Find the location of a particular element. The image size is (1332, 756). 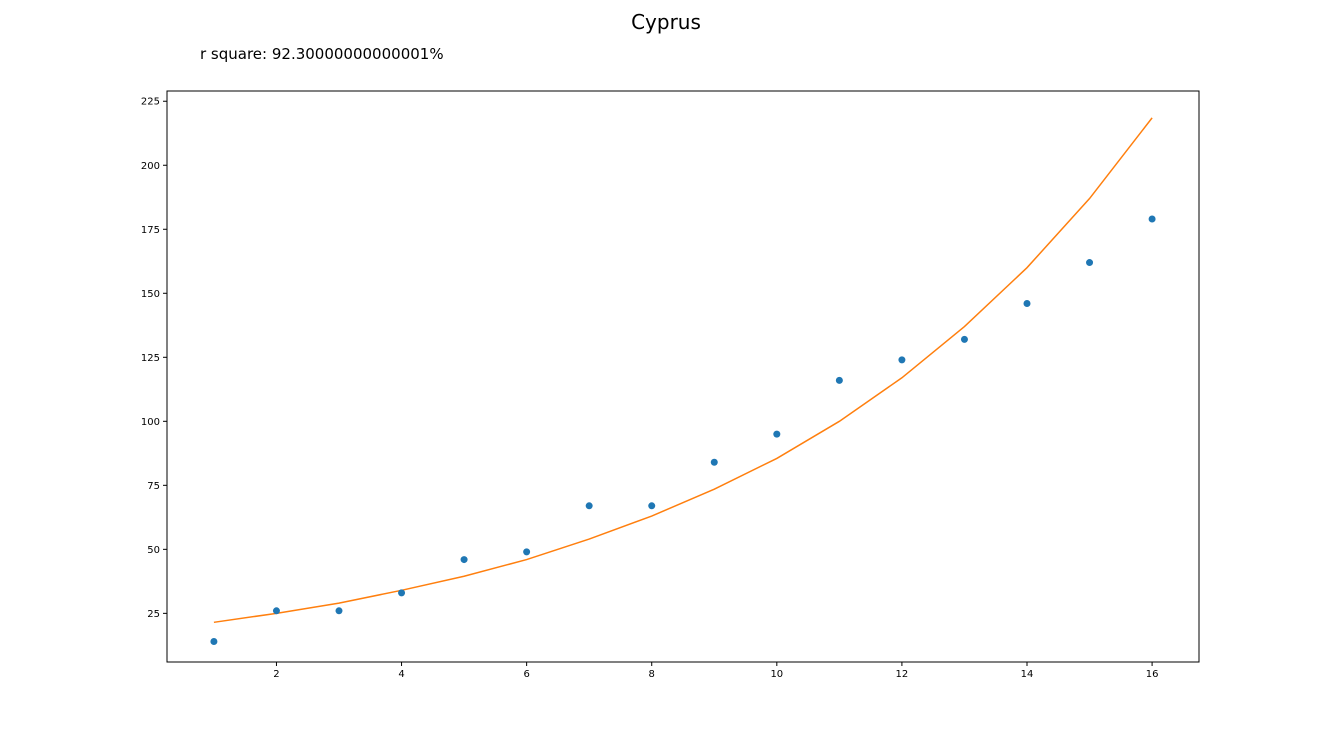

y-tick-label: 225 is located at coordinates (150, 102).